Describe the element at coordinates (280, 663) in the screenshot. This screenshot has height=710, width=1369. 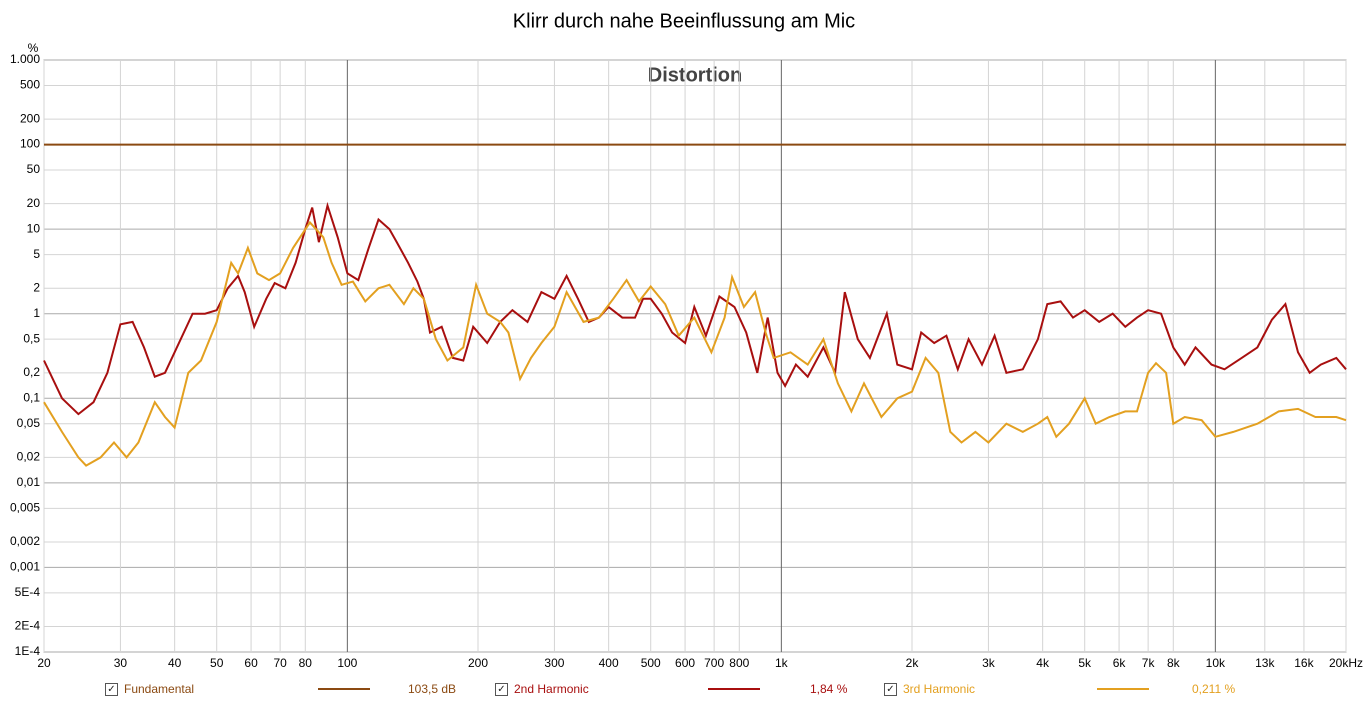
I see `x-tick-label: 70` at that location.